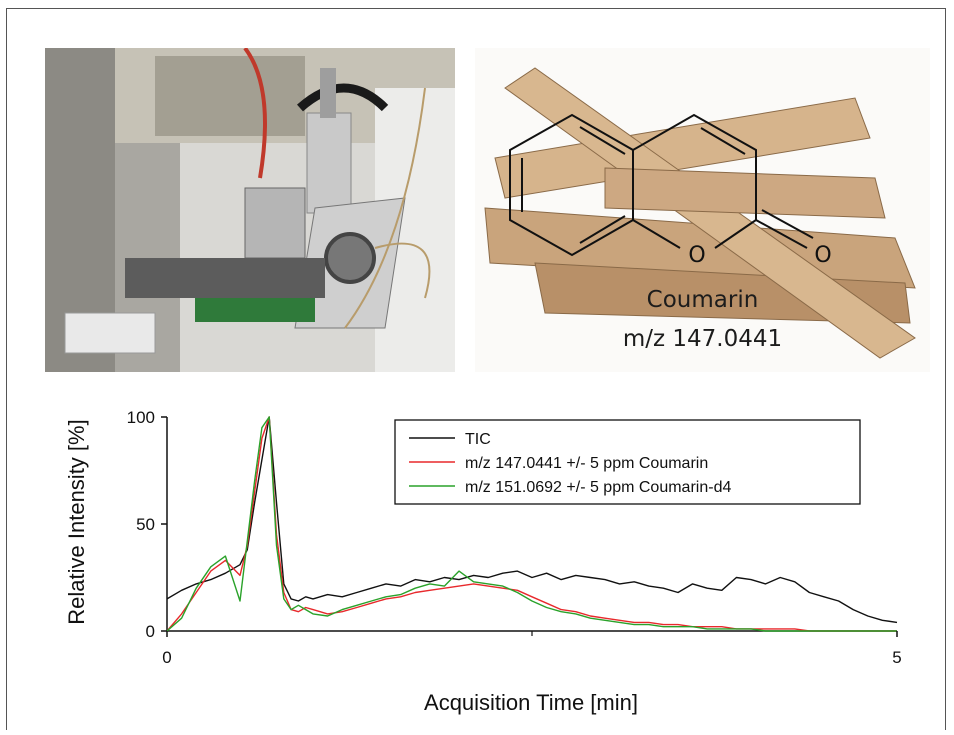 This screenshot has height=735, width=954. What do you see at coordinates (696, 255) in the screenshot?
I see `ring-oxygen-label: O` at bounding box center [696, 255].